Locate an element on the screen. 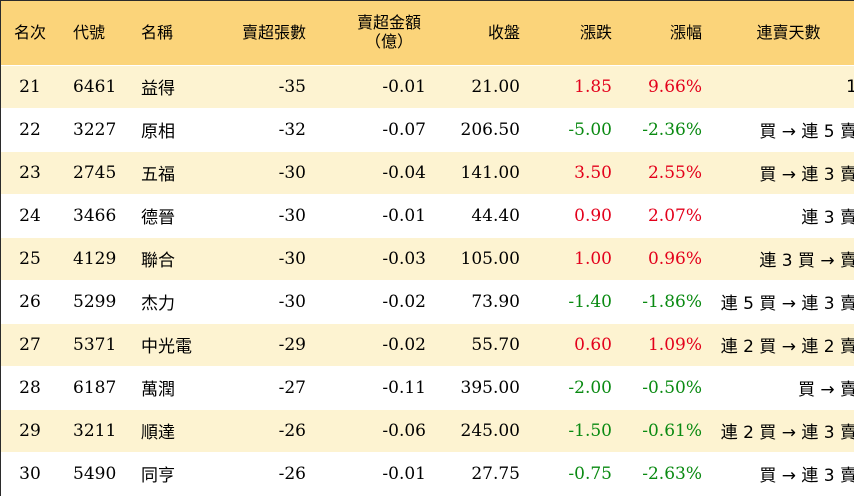 This screenshot has width=854, height=496. cell-change: 1.85 is located at coordinates (574, 87).